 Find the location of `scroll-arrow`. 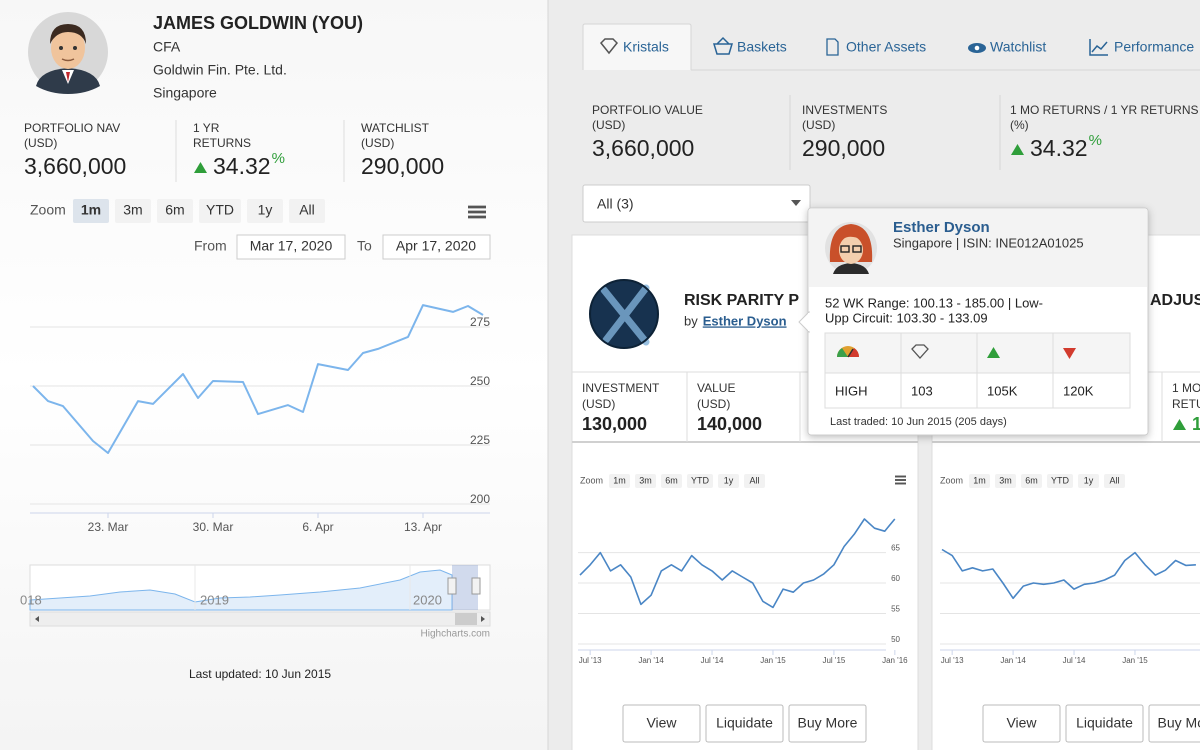

scroll-arrow is located at coordinates (483, 619).